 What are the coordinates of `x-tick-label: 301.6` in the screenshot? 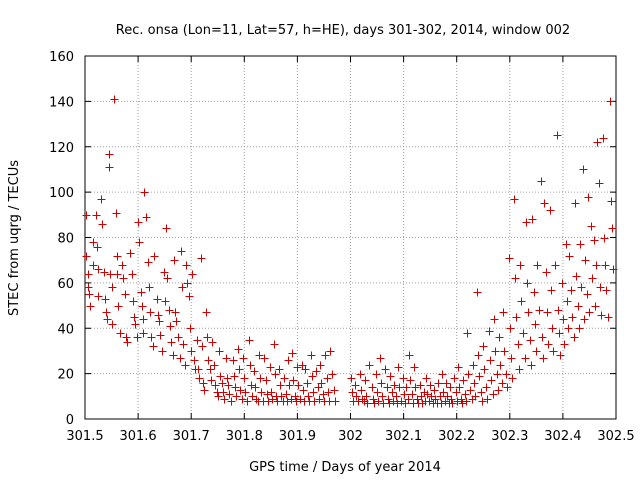 It's located at (137, 436).